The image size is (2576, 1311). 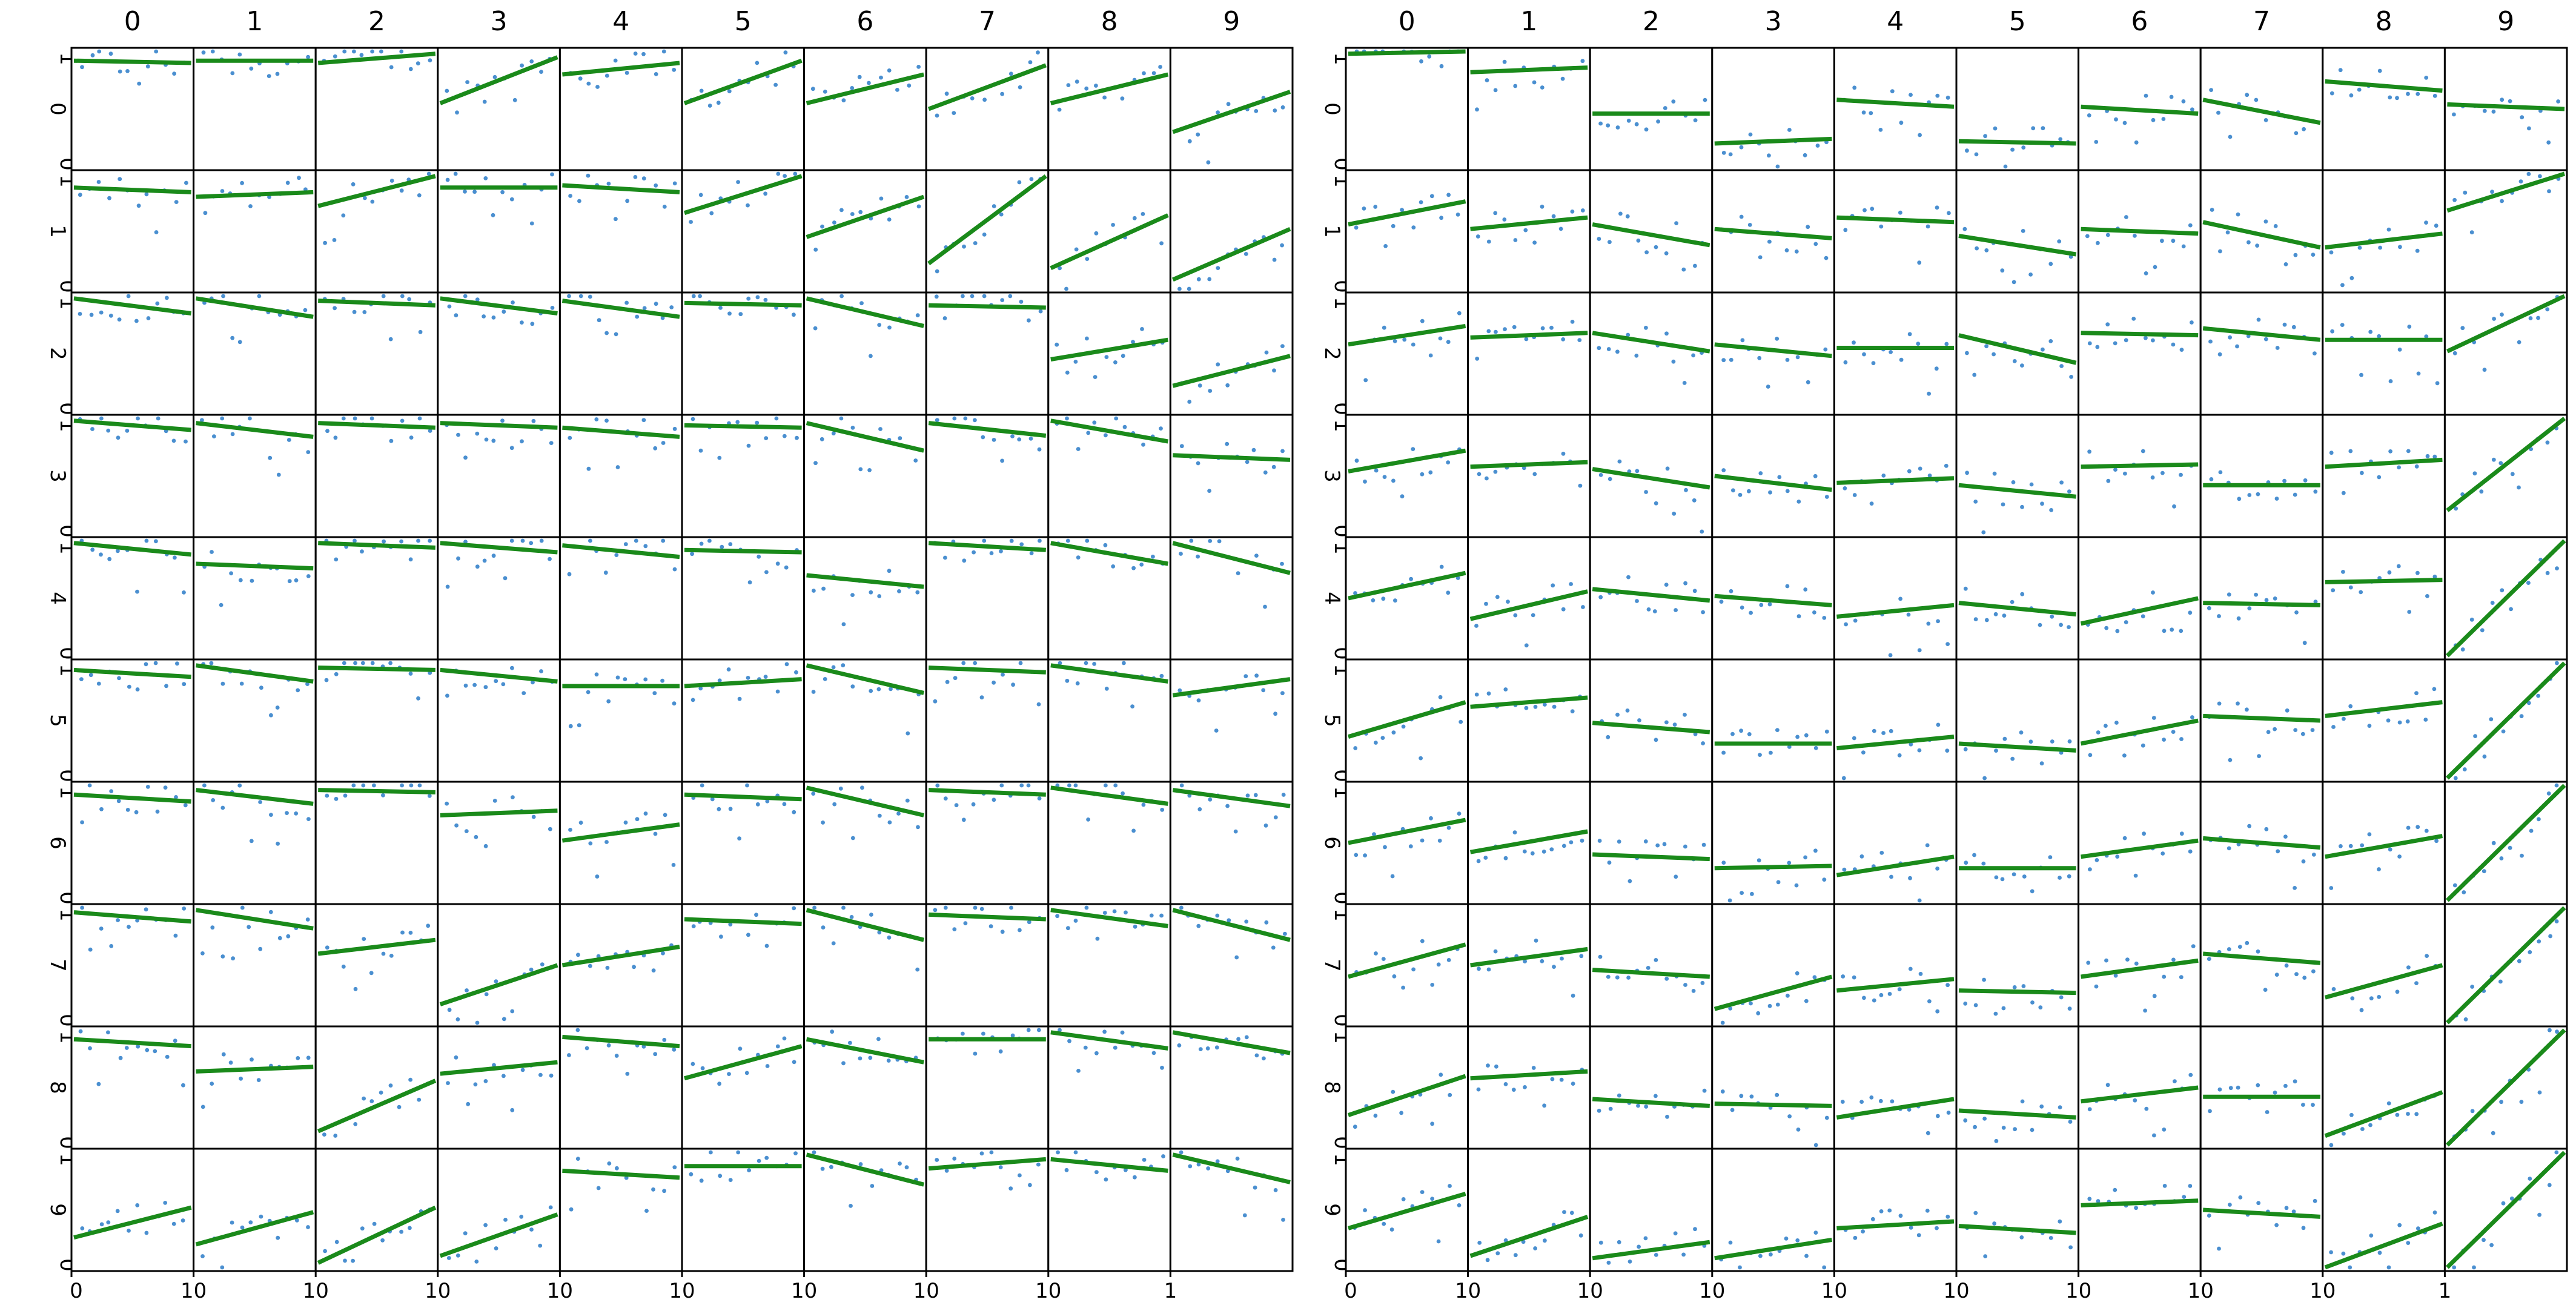 I want to click on row-label-8: 8, so click(x=57, y=1087).